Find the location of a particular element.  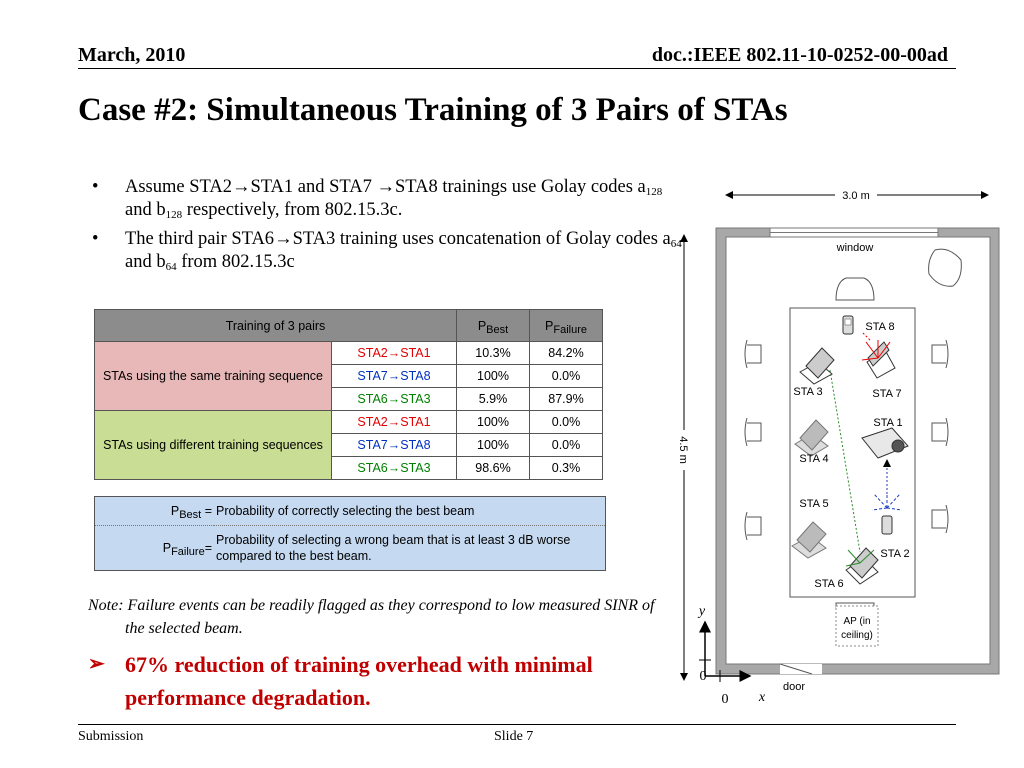

sta1-label: STA 1 is located at coordinates (887, 423).